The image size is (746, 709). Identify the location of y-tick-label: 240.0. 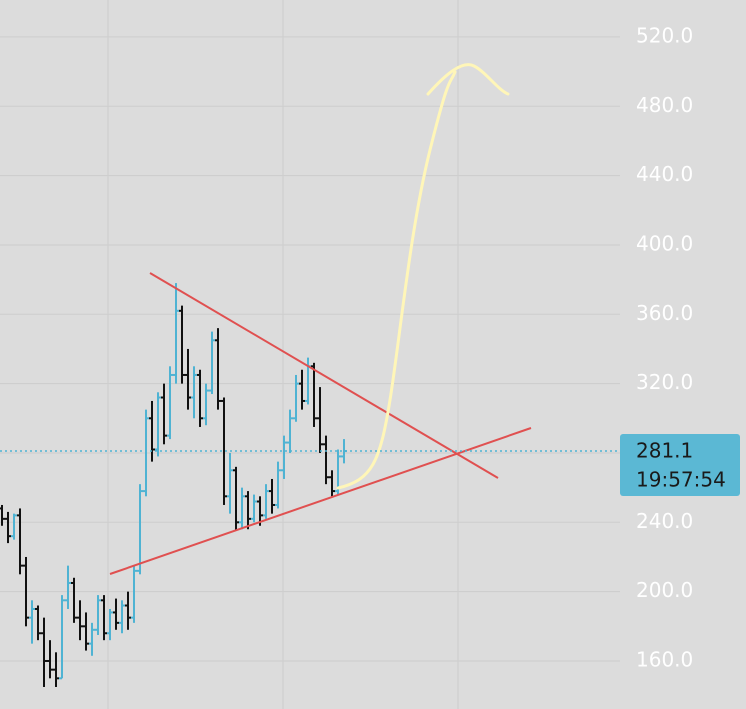
(664, 521).